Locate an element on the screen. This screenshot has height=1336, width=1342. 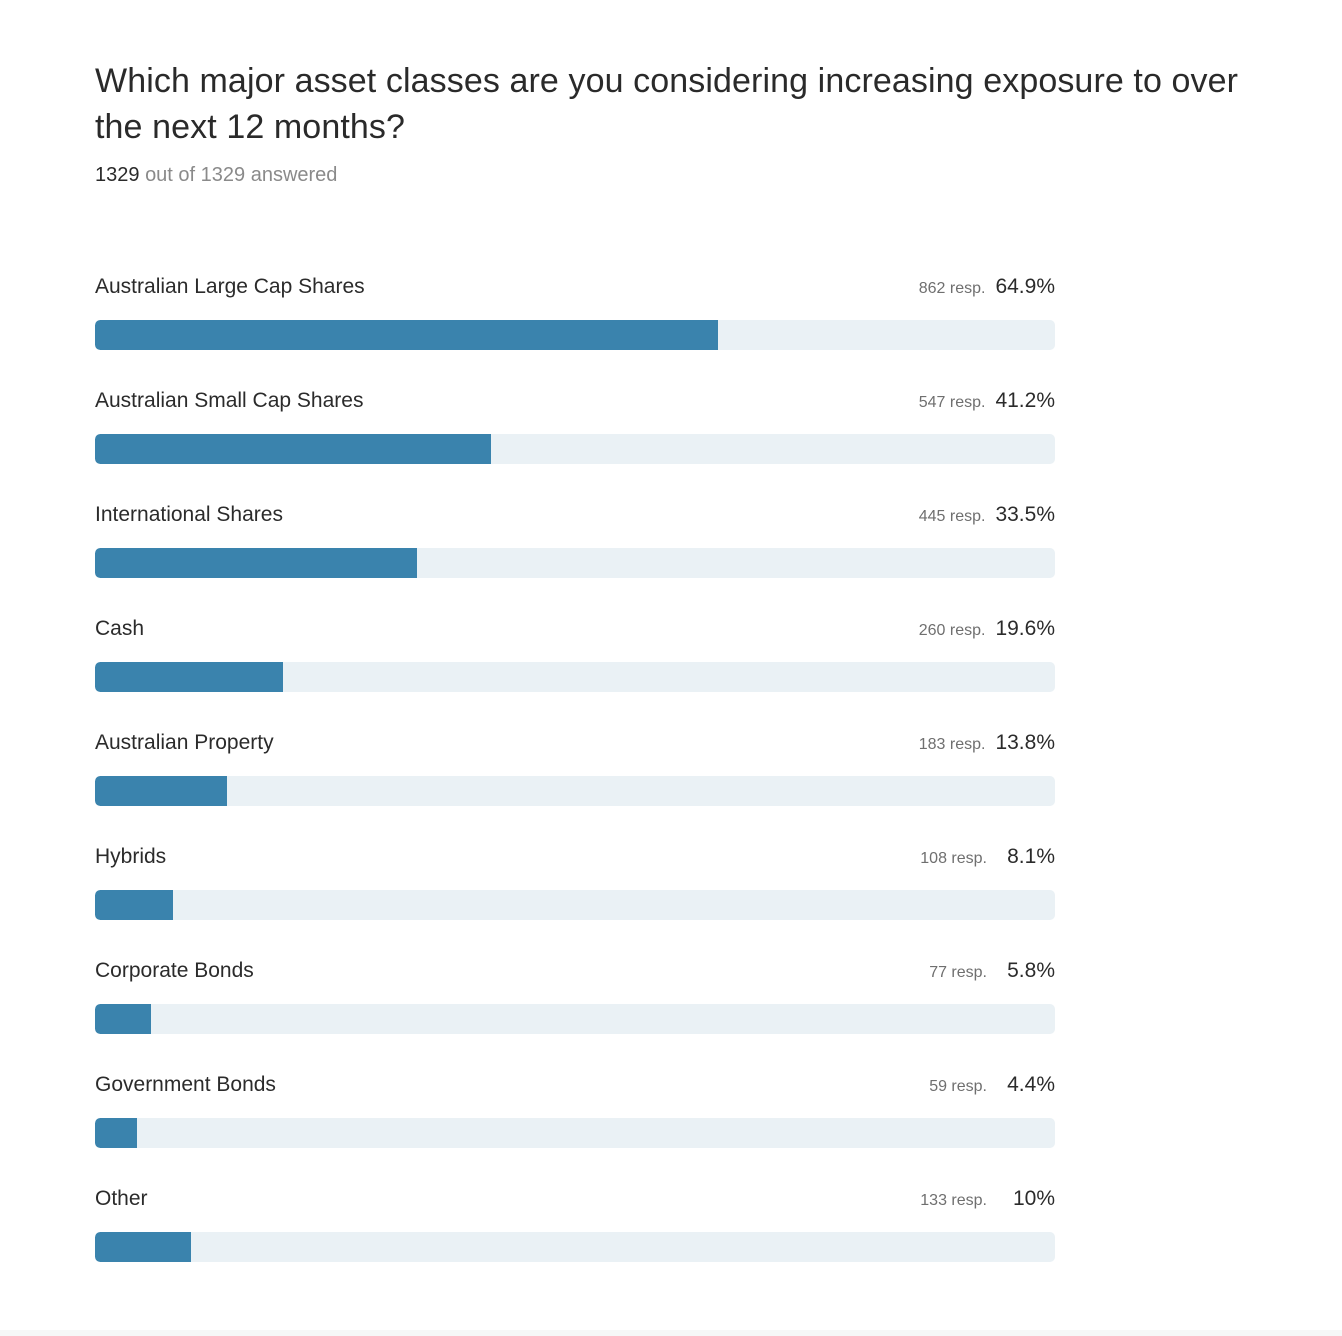
bar-stats: 133 resp. 10% is located at coordinates (987, 1200).